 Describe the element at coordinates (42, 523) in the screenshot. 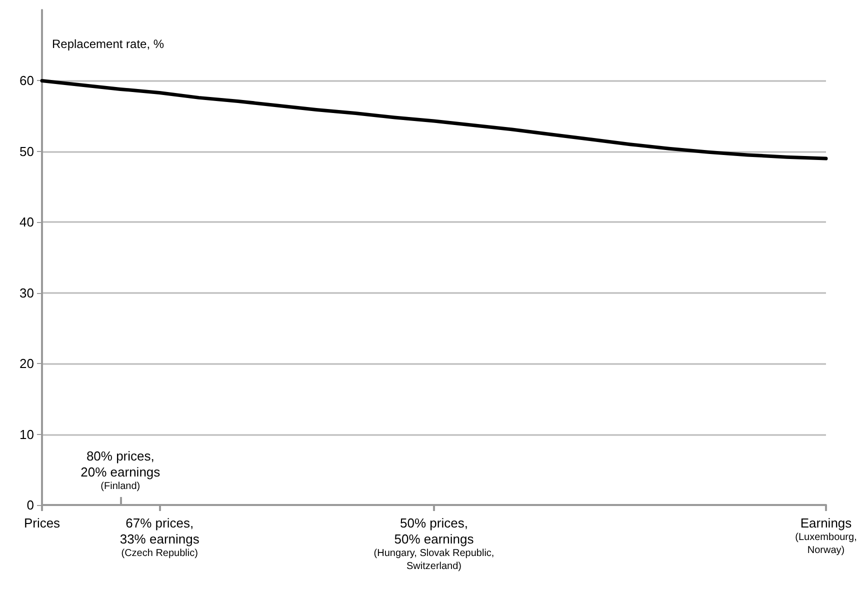

I see `x-tick-label: Prices` at that location.